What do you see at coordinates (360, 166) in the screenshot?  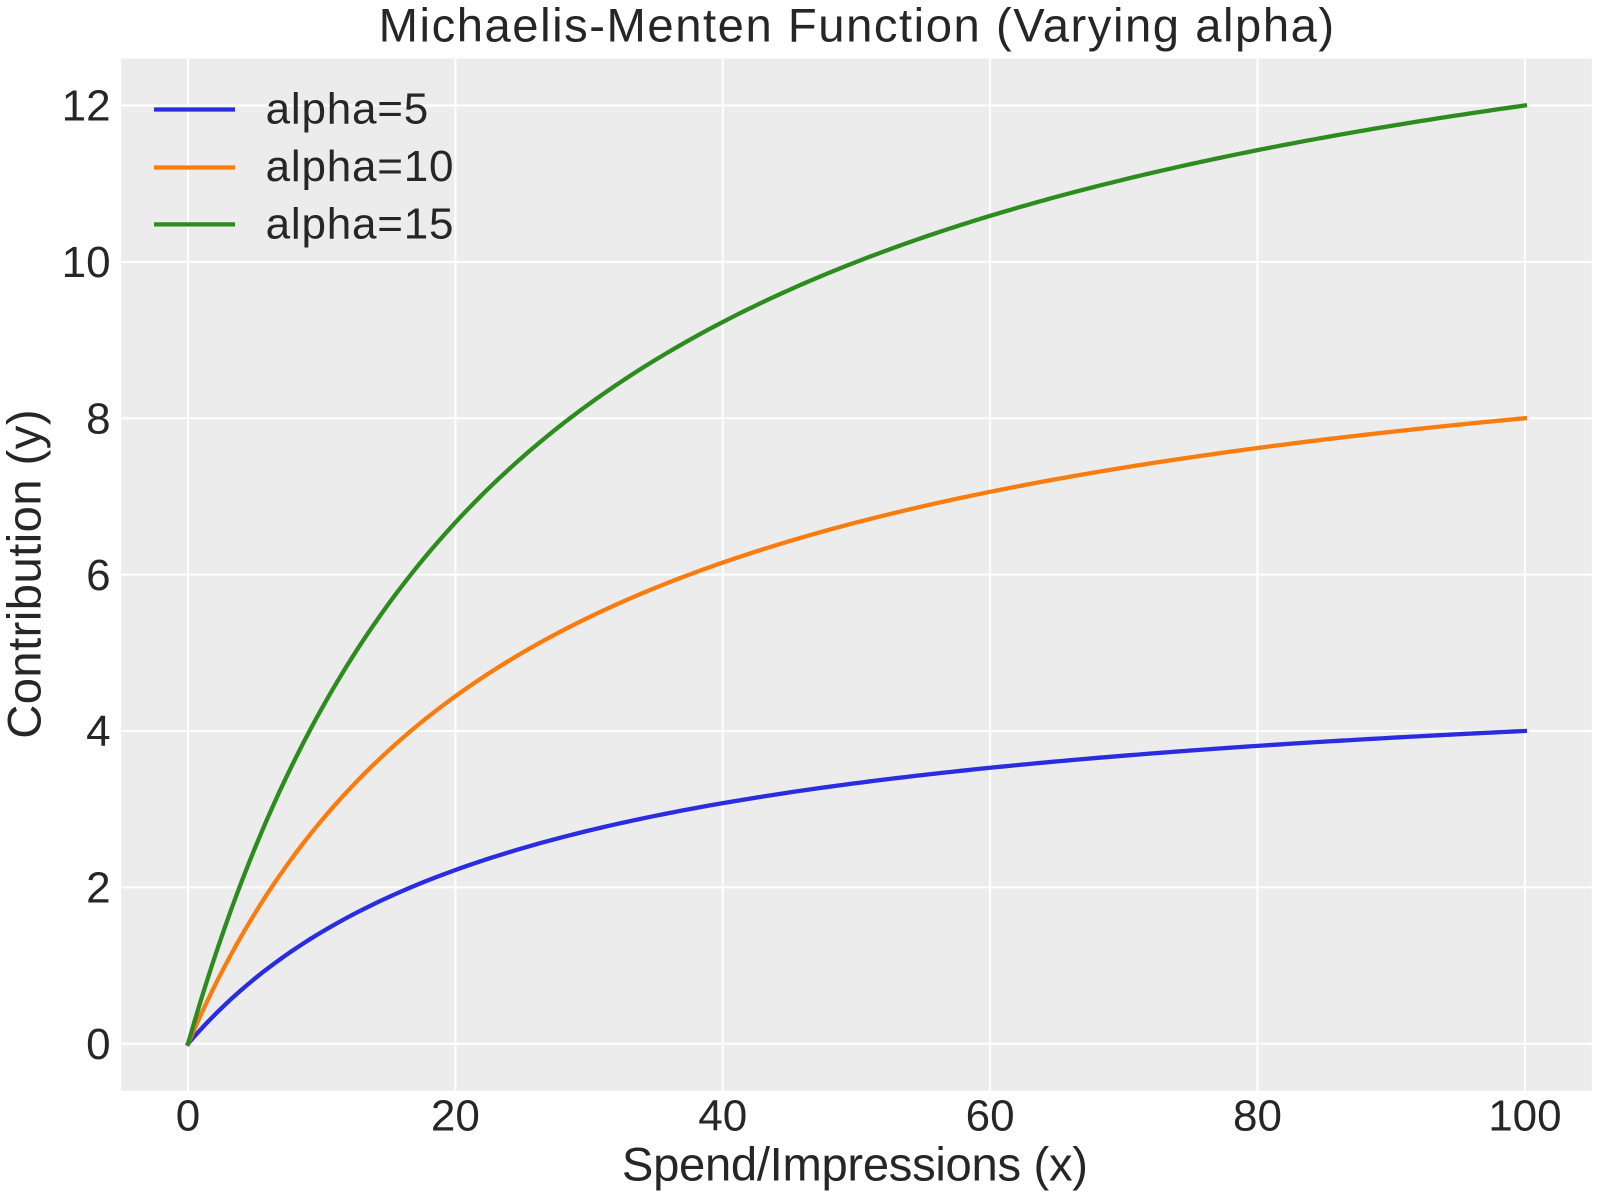 I see `svg-text: alpha=10` at bounding box center [360, 166].